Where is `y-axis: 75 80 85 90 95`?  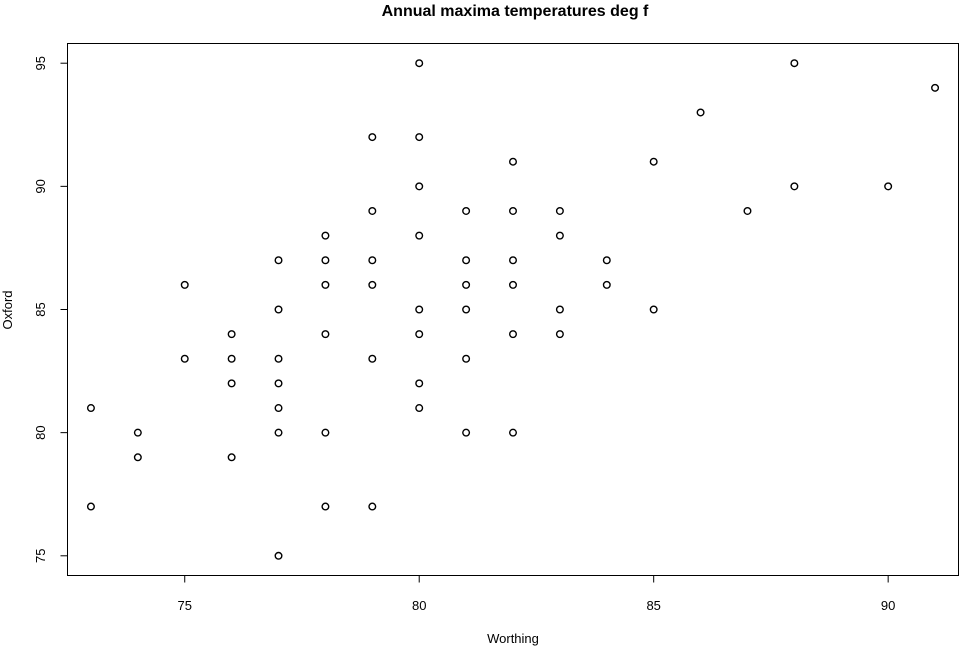
y-axis: 75 80 85 90 95 is located at coordinates (50, 309).